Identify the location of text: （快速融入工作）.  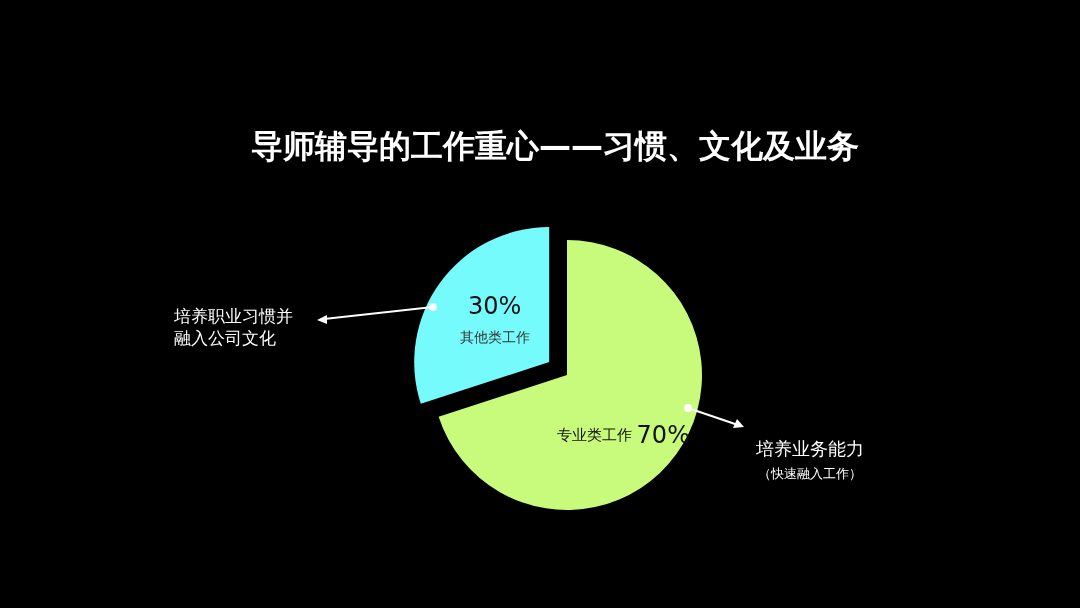
(810, 473).